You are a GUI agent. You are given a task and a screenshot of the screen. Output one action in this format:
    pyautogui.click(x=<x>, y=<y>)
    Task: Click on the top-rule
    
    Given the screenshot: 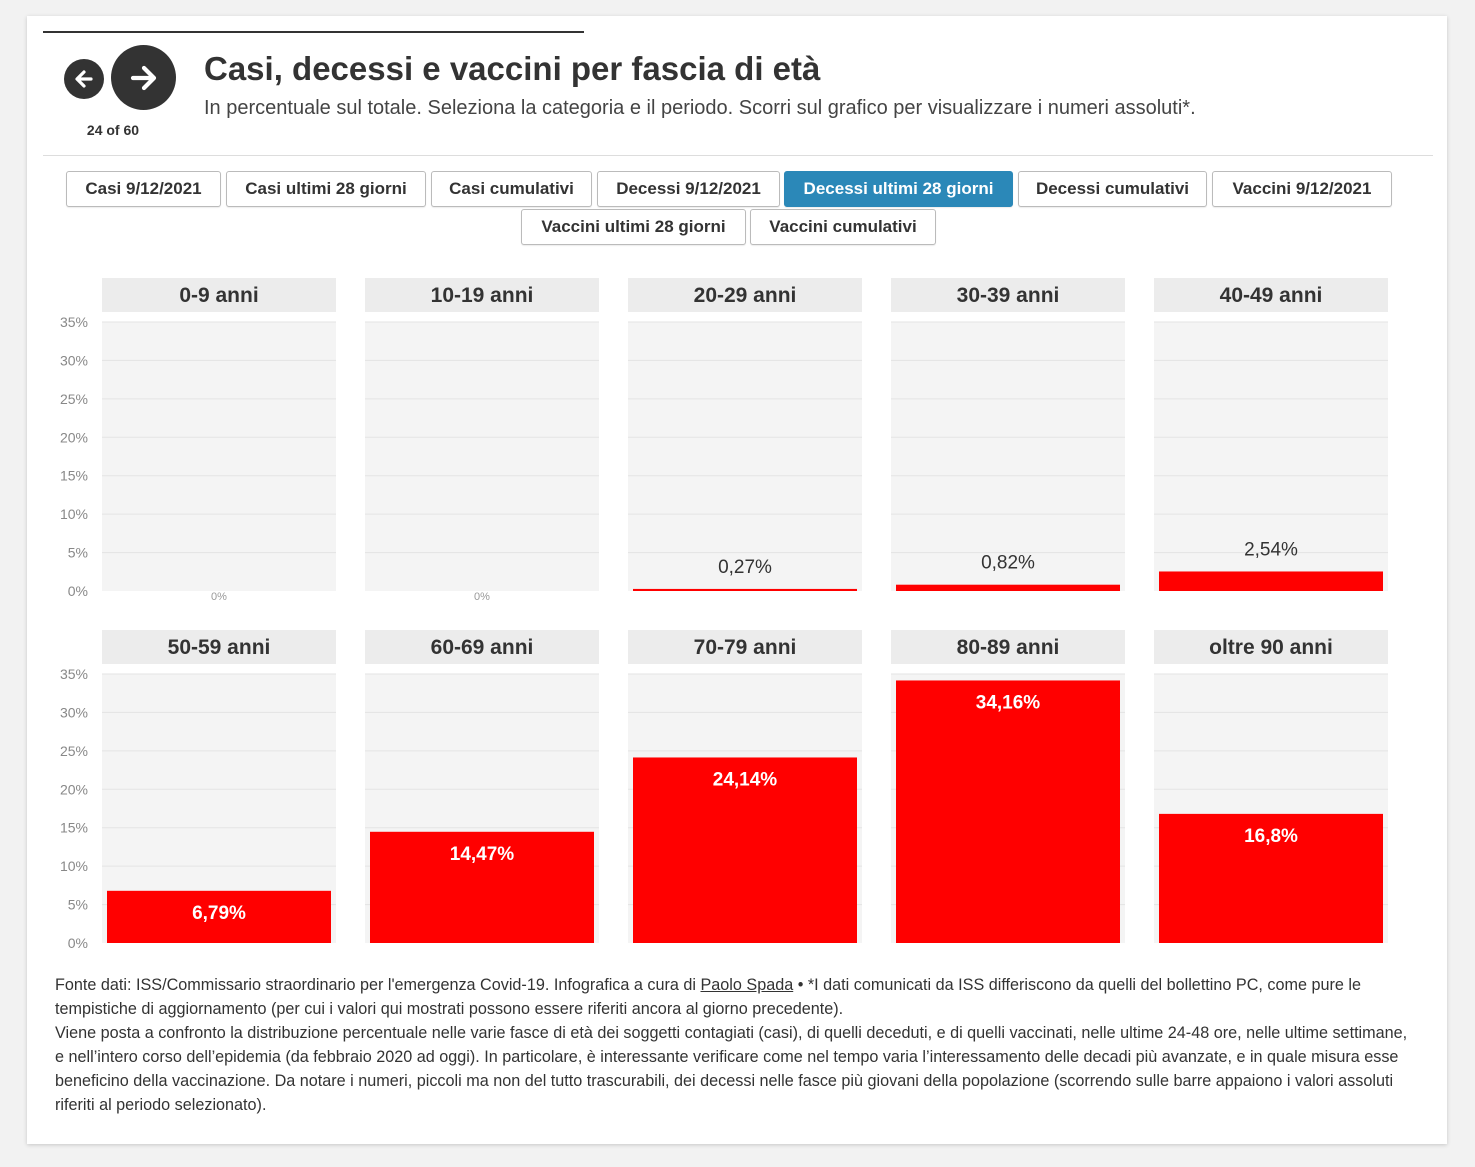 What is the action you would take?
    pyautogui.click(x=313, y=32)
    